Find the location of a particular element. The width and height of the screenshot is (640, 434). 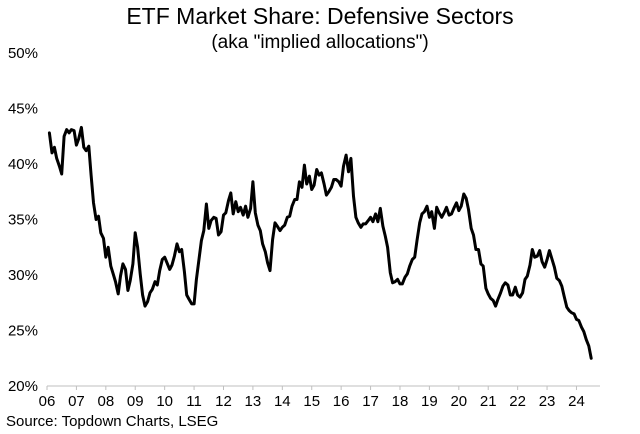

x-tick-label: 15 is located at coordinates (311, 401).